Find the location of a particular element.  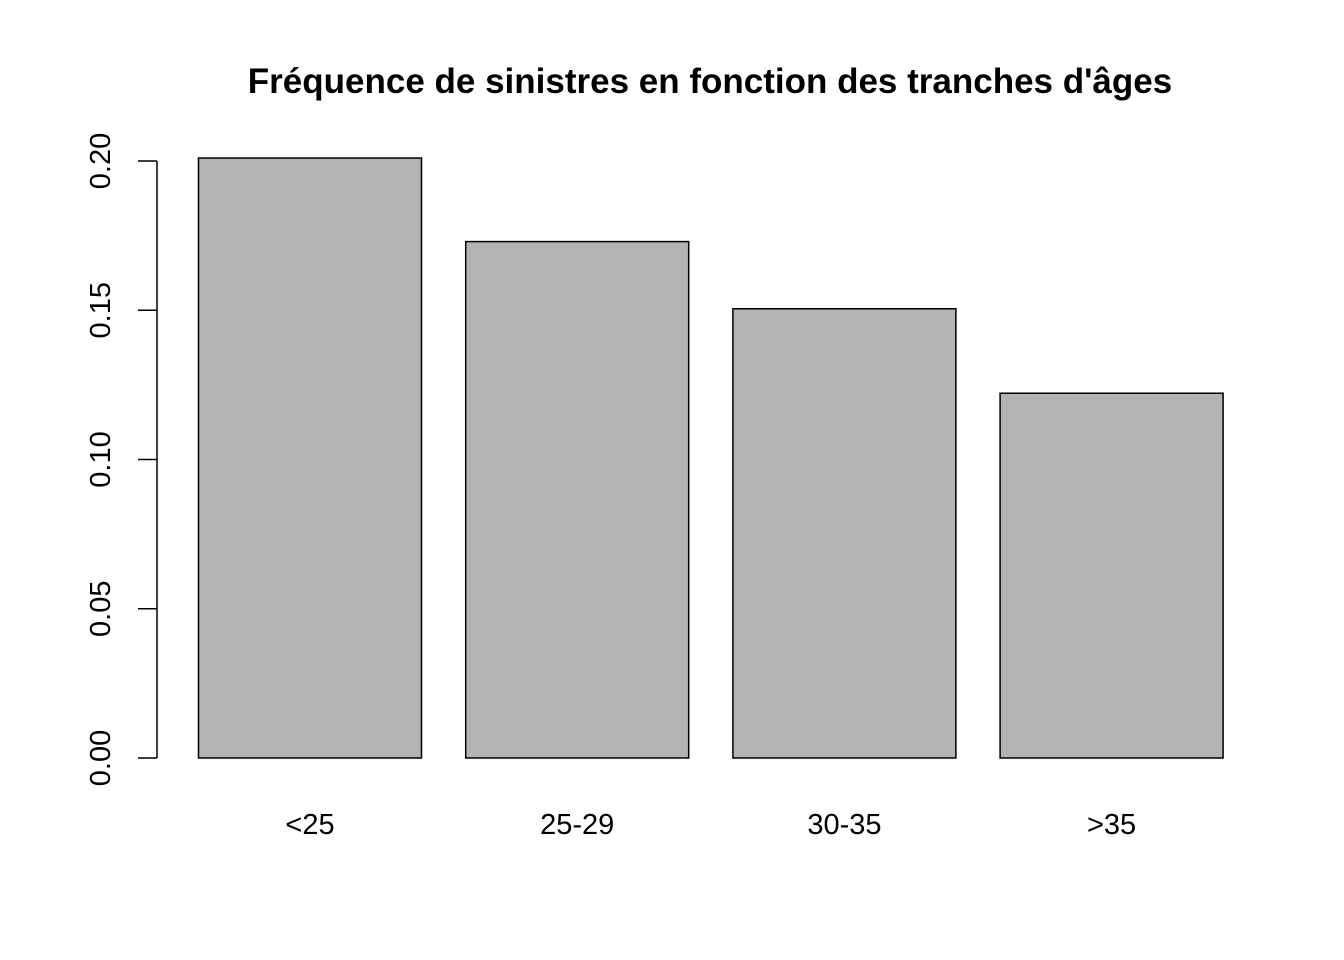

y-tick-label: 0.05 is located at coordinates (101, 609).